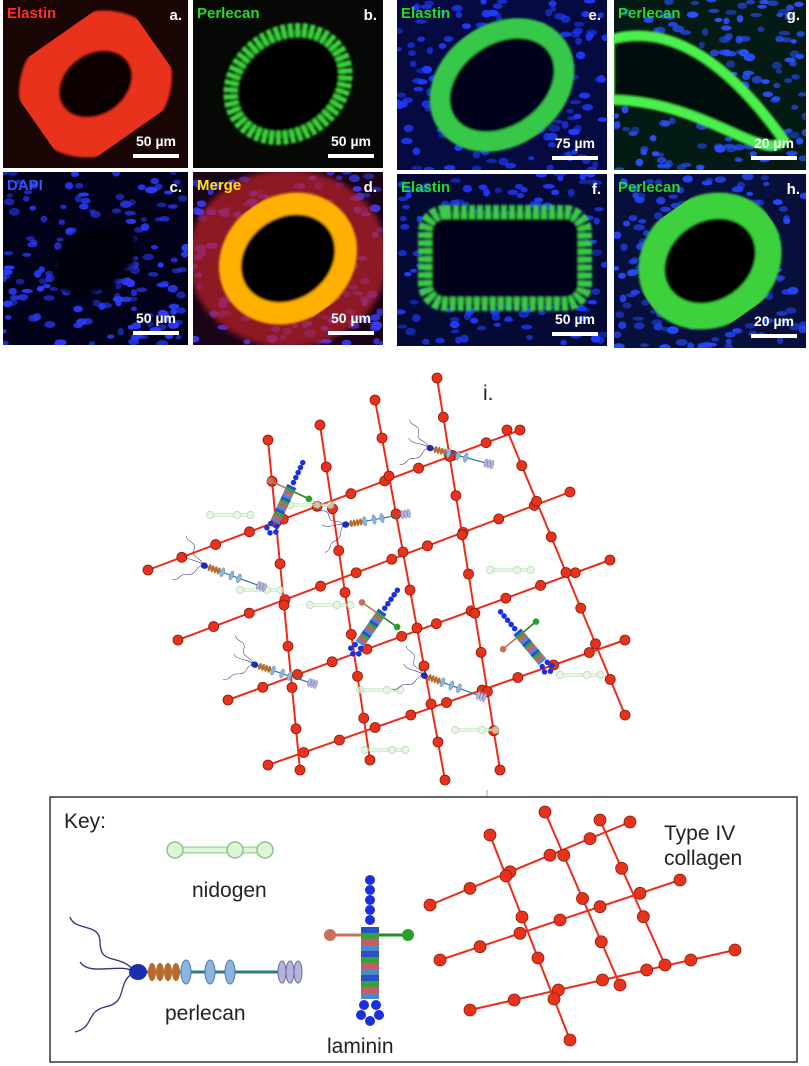 Image resolution: width=809 pixels, height=1066 pixels. What do you see at coordinates (369, 950) in the screenshot?
I see `laminin` at bounding box center [369, 950].